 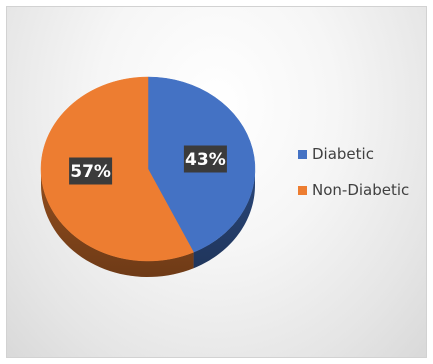 I want to click on pie-slice-side-shade-non-diabetic, so click(x=117, y=223).